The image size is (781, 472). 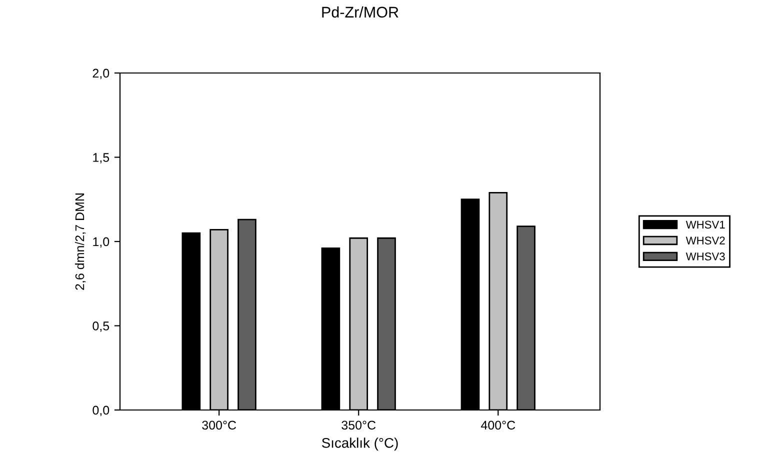 What do you see at coordinates (101, 74) in the screenshot?
I see `y-tick-label: 2,0` at bounding box center [101, 74].